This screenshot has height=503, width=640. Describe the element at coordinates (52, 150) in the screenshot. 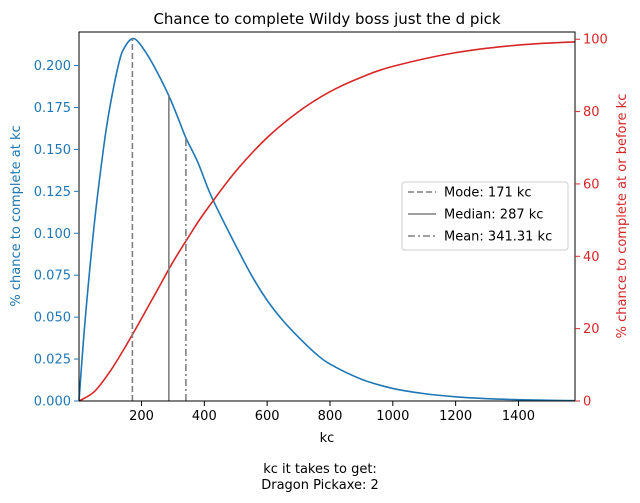

I see `left-y-tick-label: 0.150` at that location.